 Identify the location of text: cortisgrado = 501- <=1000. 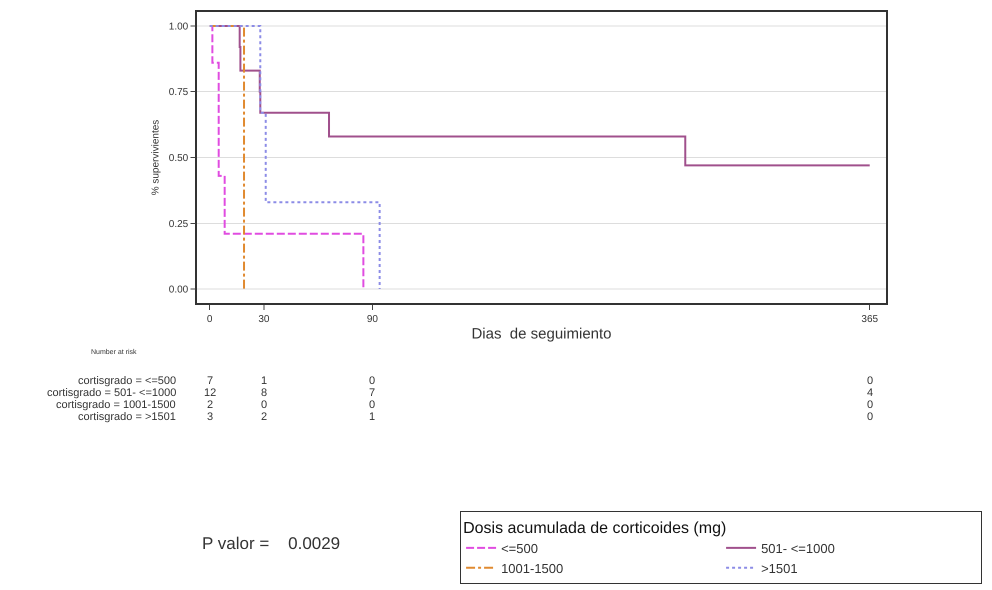
(111, 393).